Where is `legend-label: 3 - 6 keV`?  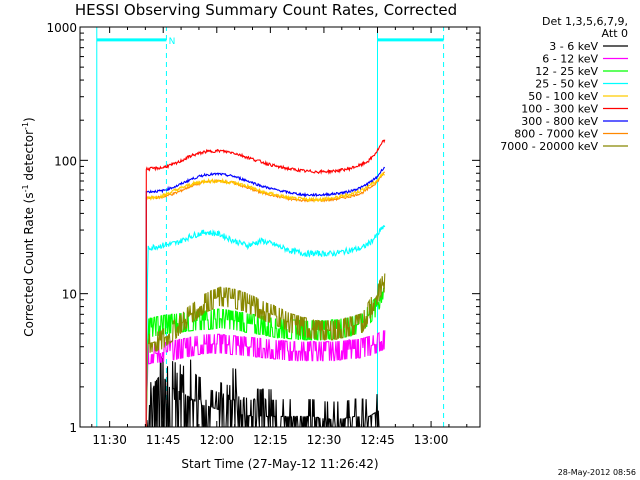 legend-label: 3 - 6 keV is located at coordinates (573, 46).